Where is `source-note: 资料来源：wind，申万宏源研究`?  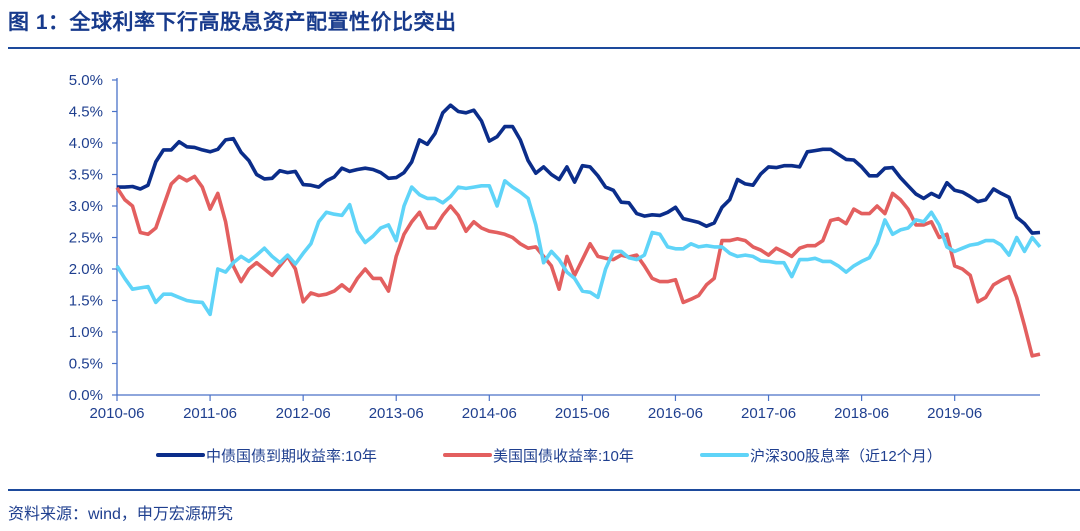 source-note: 资料来源：wind，申万宏源研究 is located at coordinates (120, 514).